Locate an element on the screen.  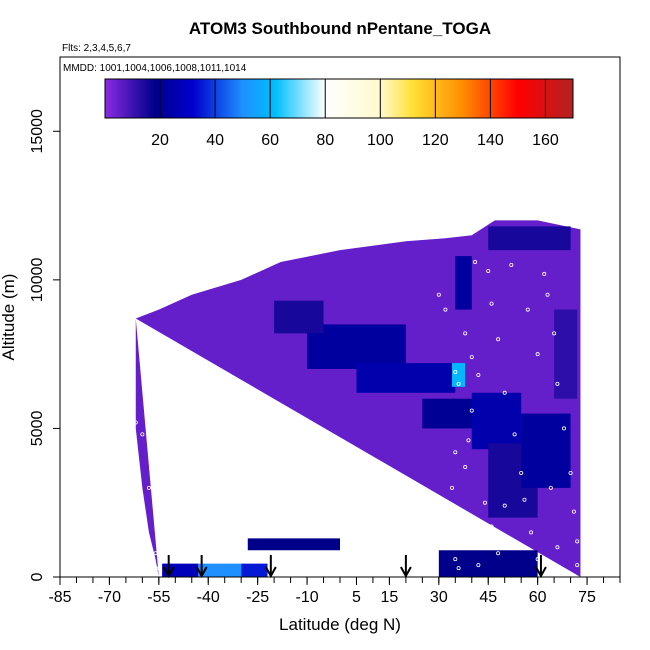
x-tick-label: 5 is located at coordinates (356, 597).